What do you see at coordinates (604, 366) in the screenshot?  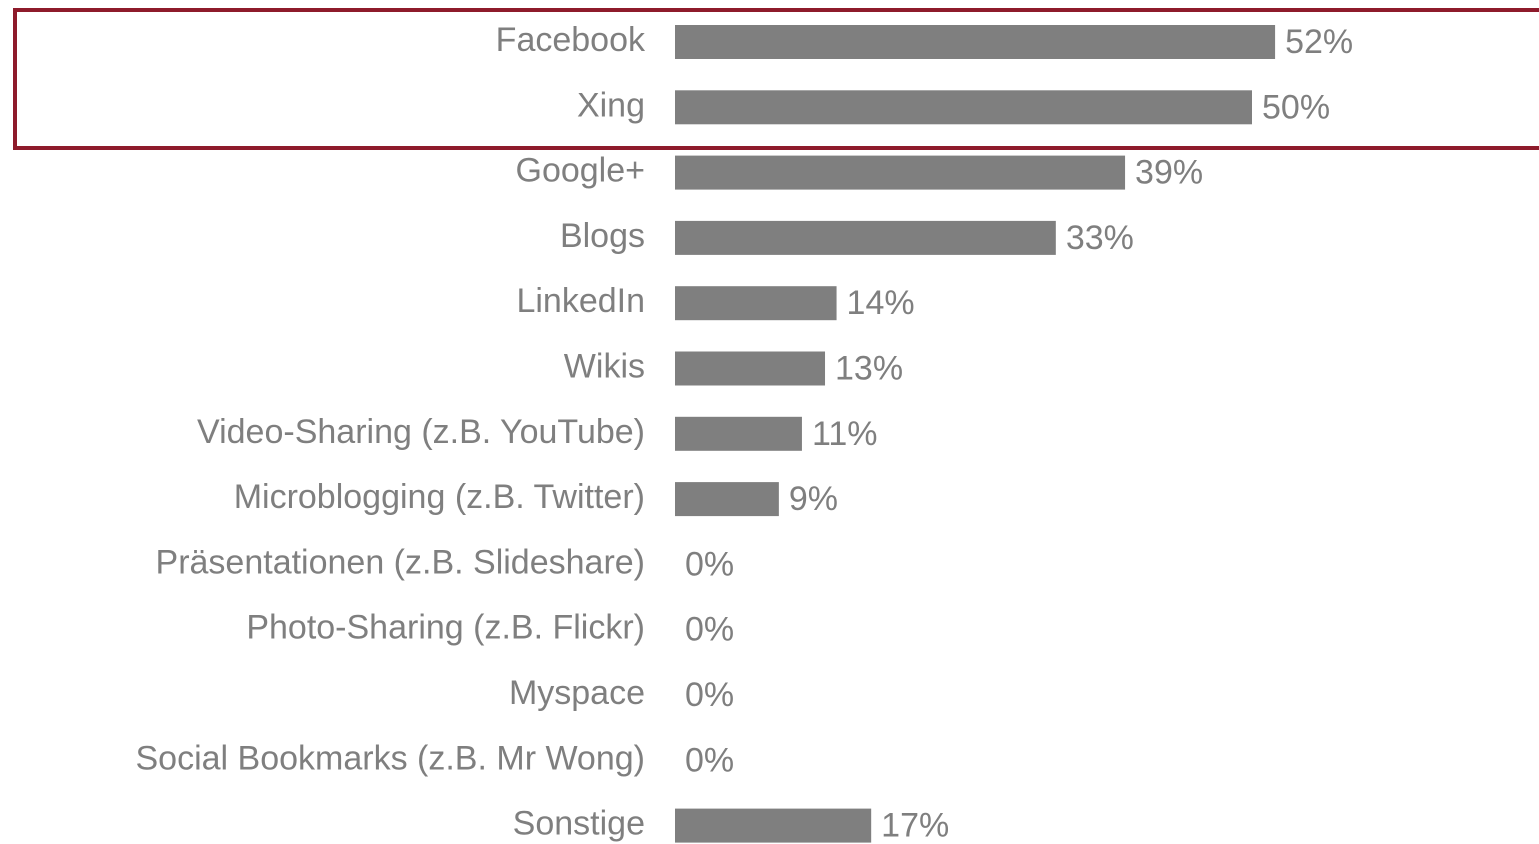 I see `category-label: Wikis` at bounding box center [604, 366].